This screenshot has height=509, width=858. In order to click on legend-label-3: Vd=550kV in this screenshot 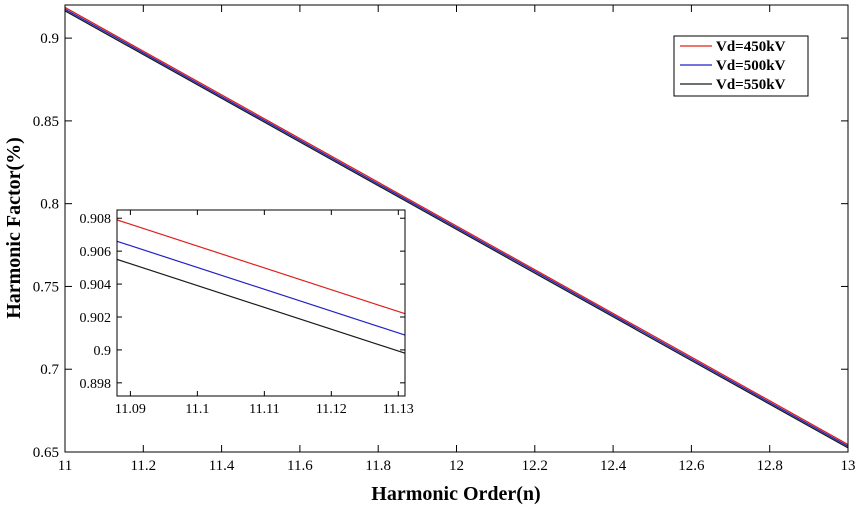, I will do `click(751, 85)`.